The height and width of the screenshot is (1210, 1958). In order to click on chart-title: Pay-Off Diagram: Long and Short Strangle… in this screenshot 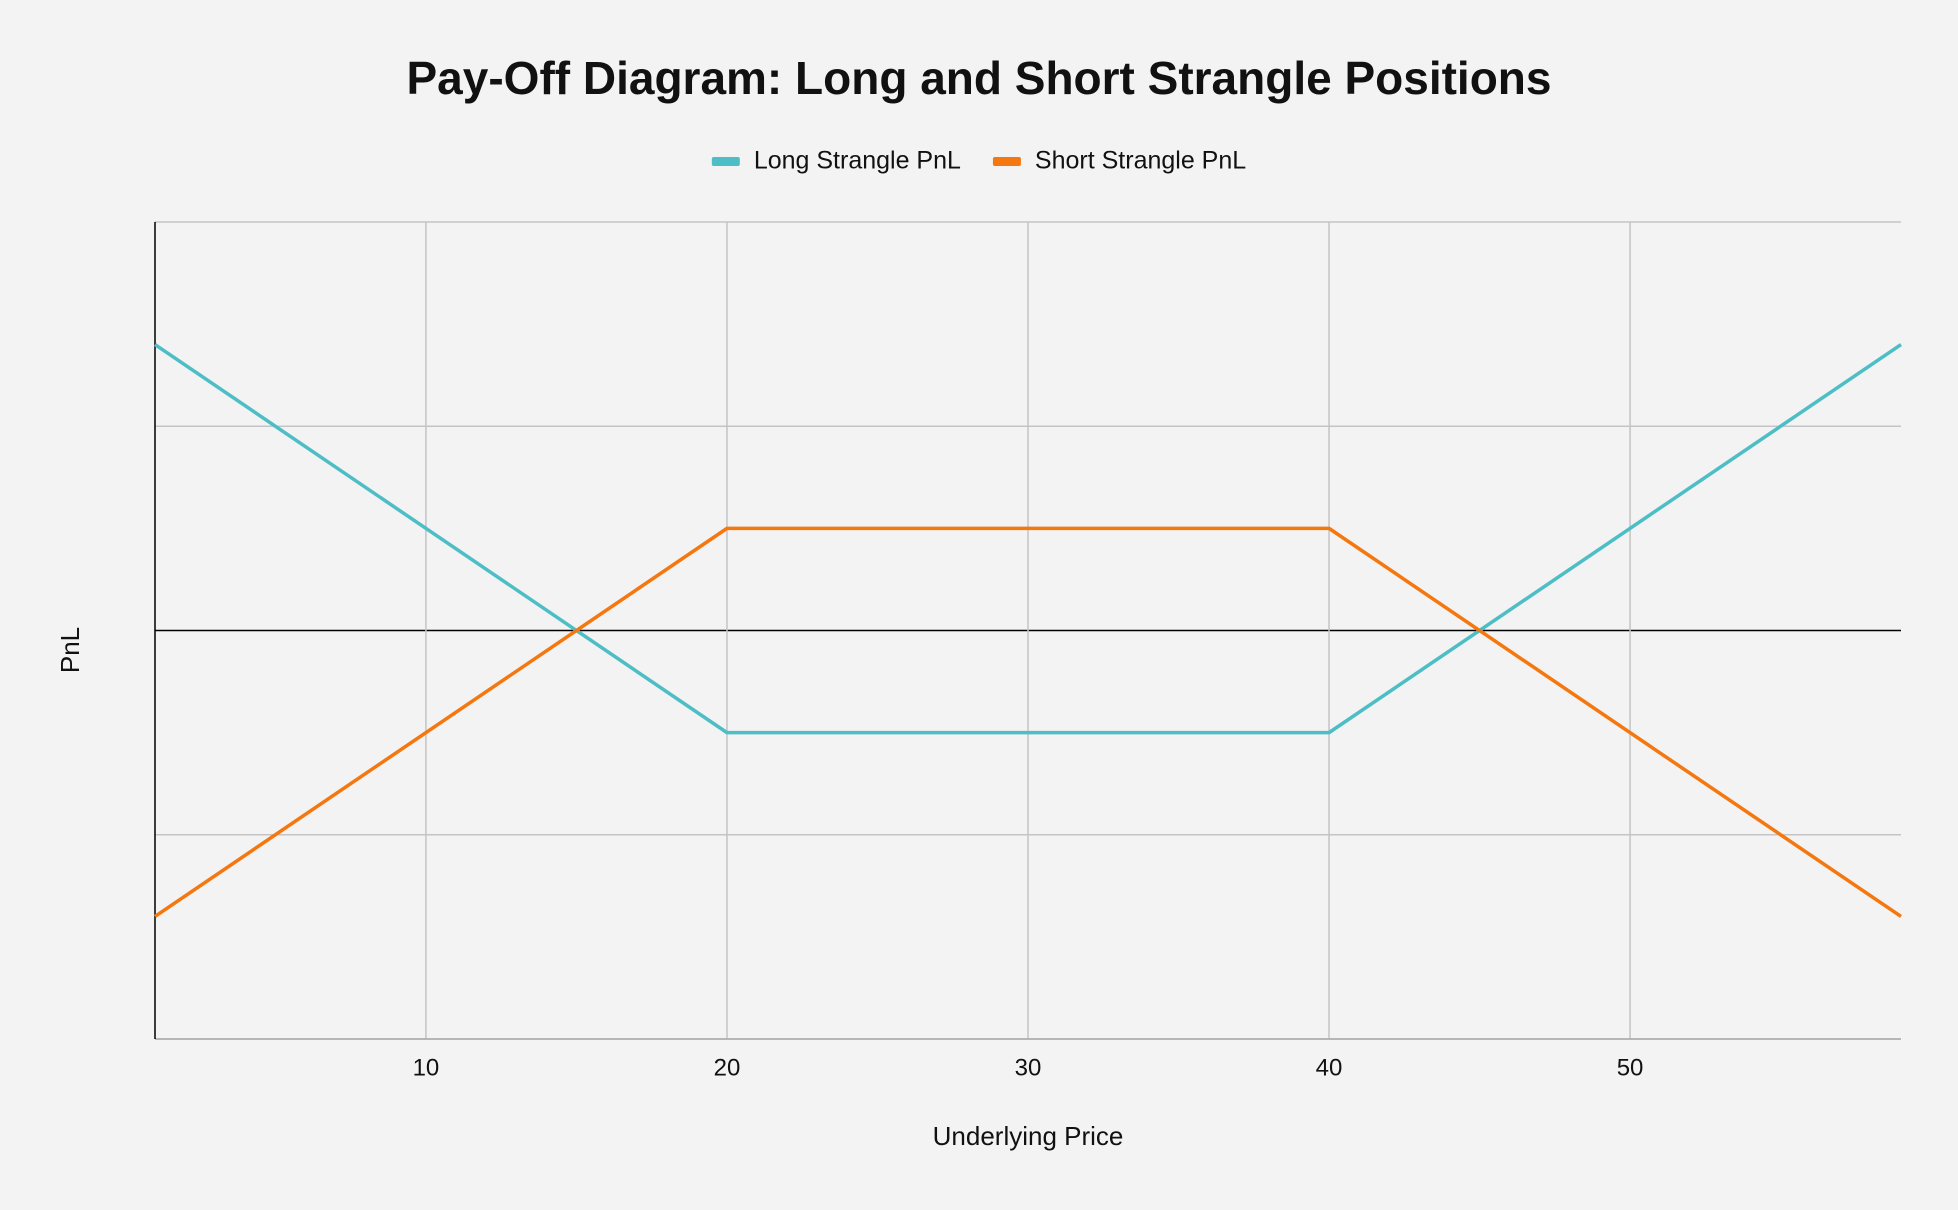, I will do `click(979, 78)`.